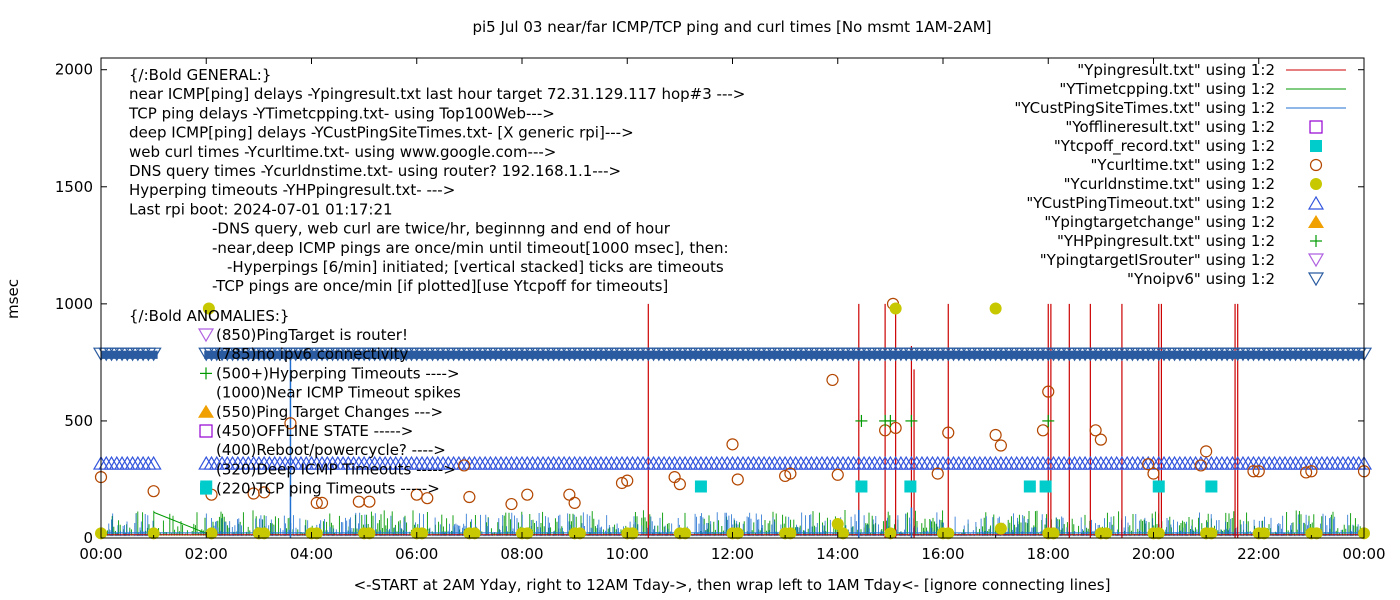 The image size is (1400, 600). Describe the element at coordinates (336, 469) in the screenshot. I see `annotation-text: (320)Deep ICMP Timeouts ----->` at that location.